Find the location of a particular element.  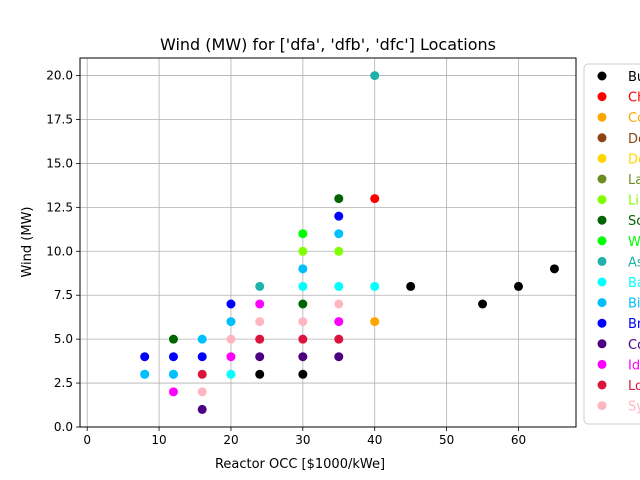

legend-label: Ba is located at coordinates (634, 283).